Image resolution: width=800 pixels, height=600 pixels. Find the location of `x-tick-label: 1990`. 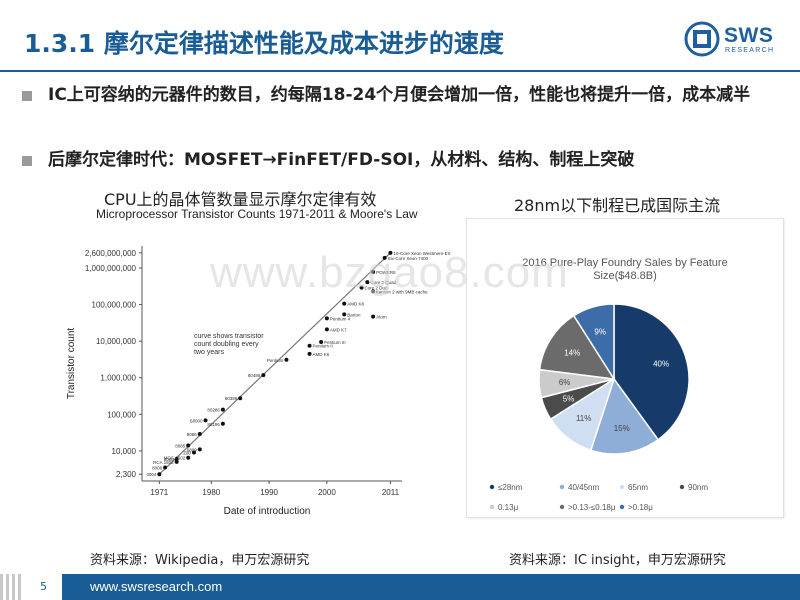

x-tick-label: 1990 is located at coordinates (269, 492).